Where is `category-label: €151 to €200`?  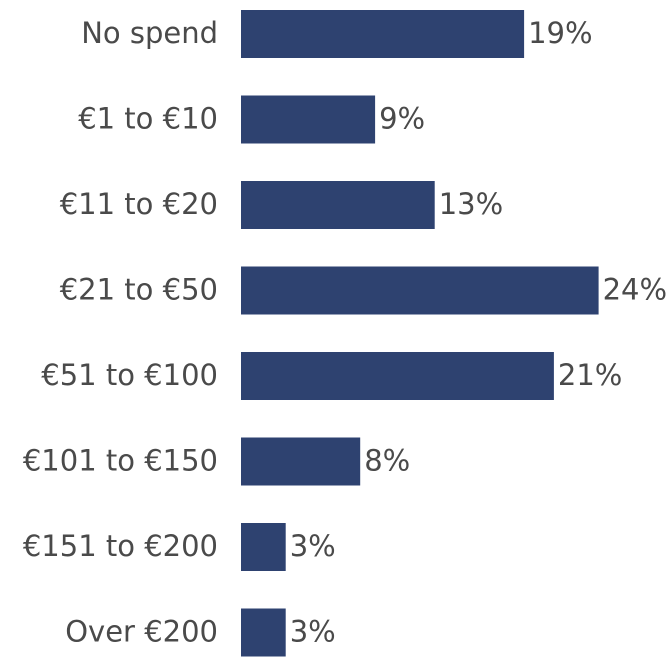 category-label: €151 to €200 is located at coordinates (120, 546).